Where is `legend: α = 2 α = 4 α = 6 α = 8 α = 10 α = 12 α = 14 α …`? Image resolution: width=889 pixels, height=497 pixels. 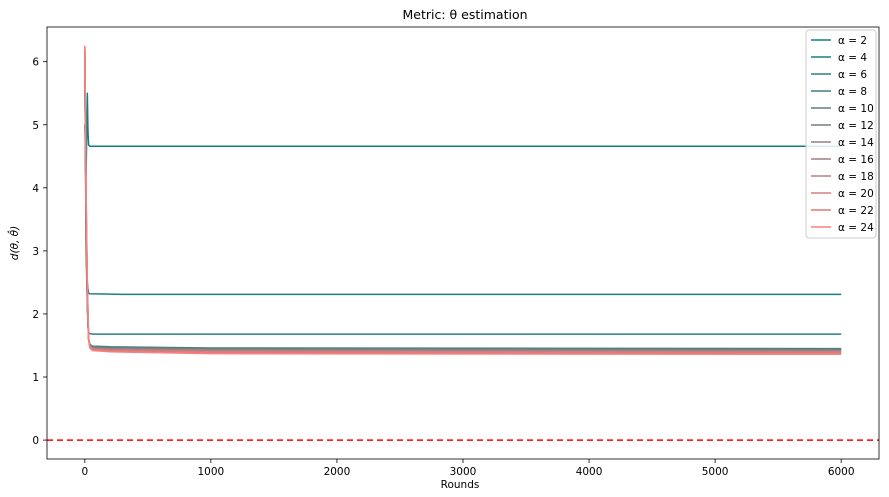
legend: α = 2 α = 4 α = 6 α = 8 α = 10 α = 12 α = 14 α … is located at coordinates (841, 134).